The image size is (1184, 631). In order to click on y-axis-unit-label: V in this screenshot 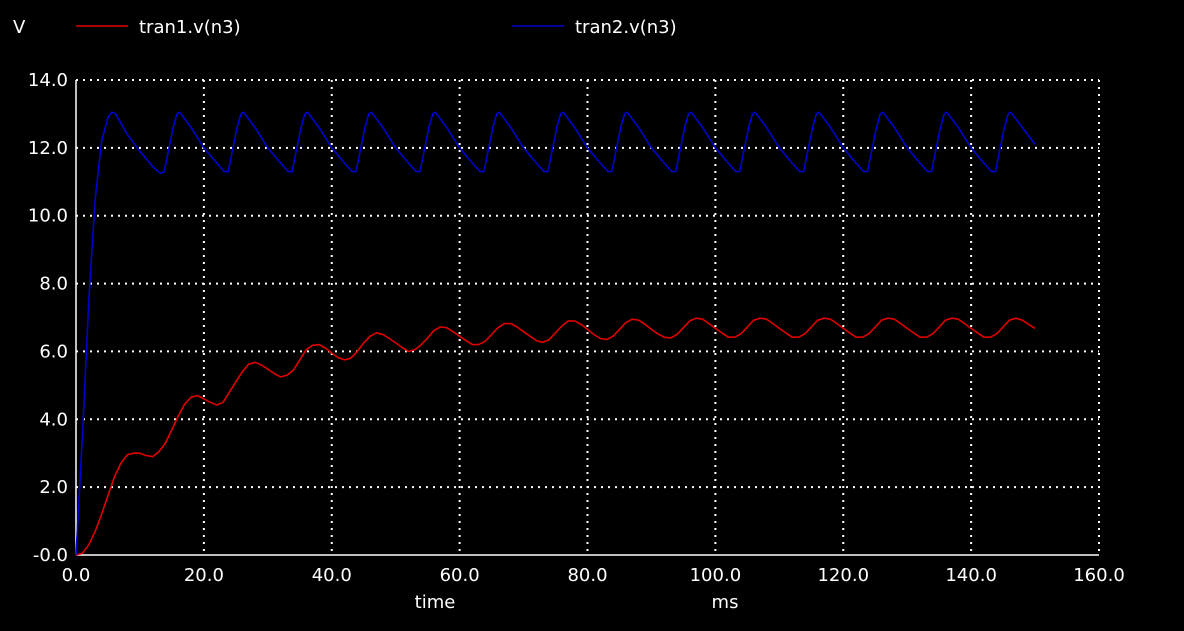, I will do `click(19, 27)`.